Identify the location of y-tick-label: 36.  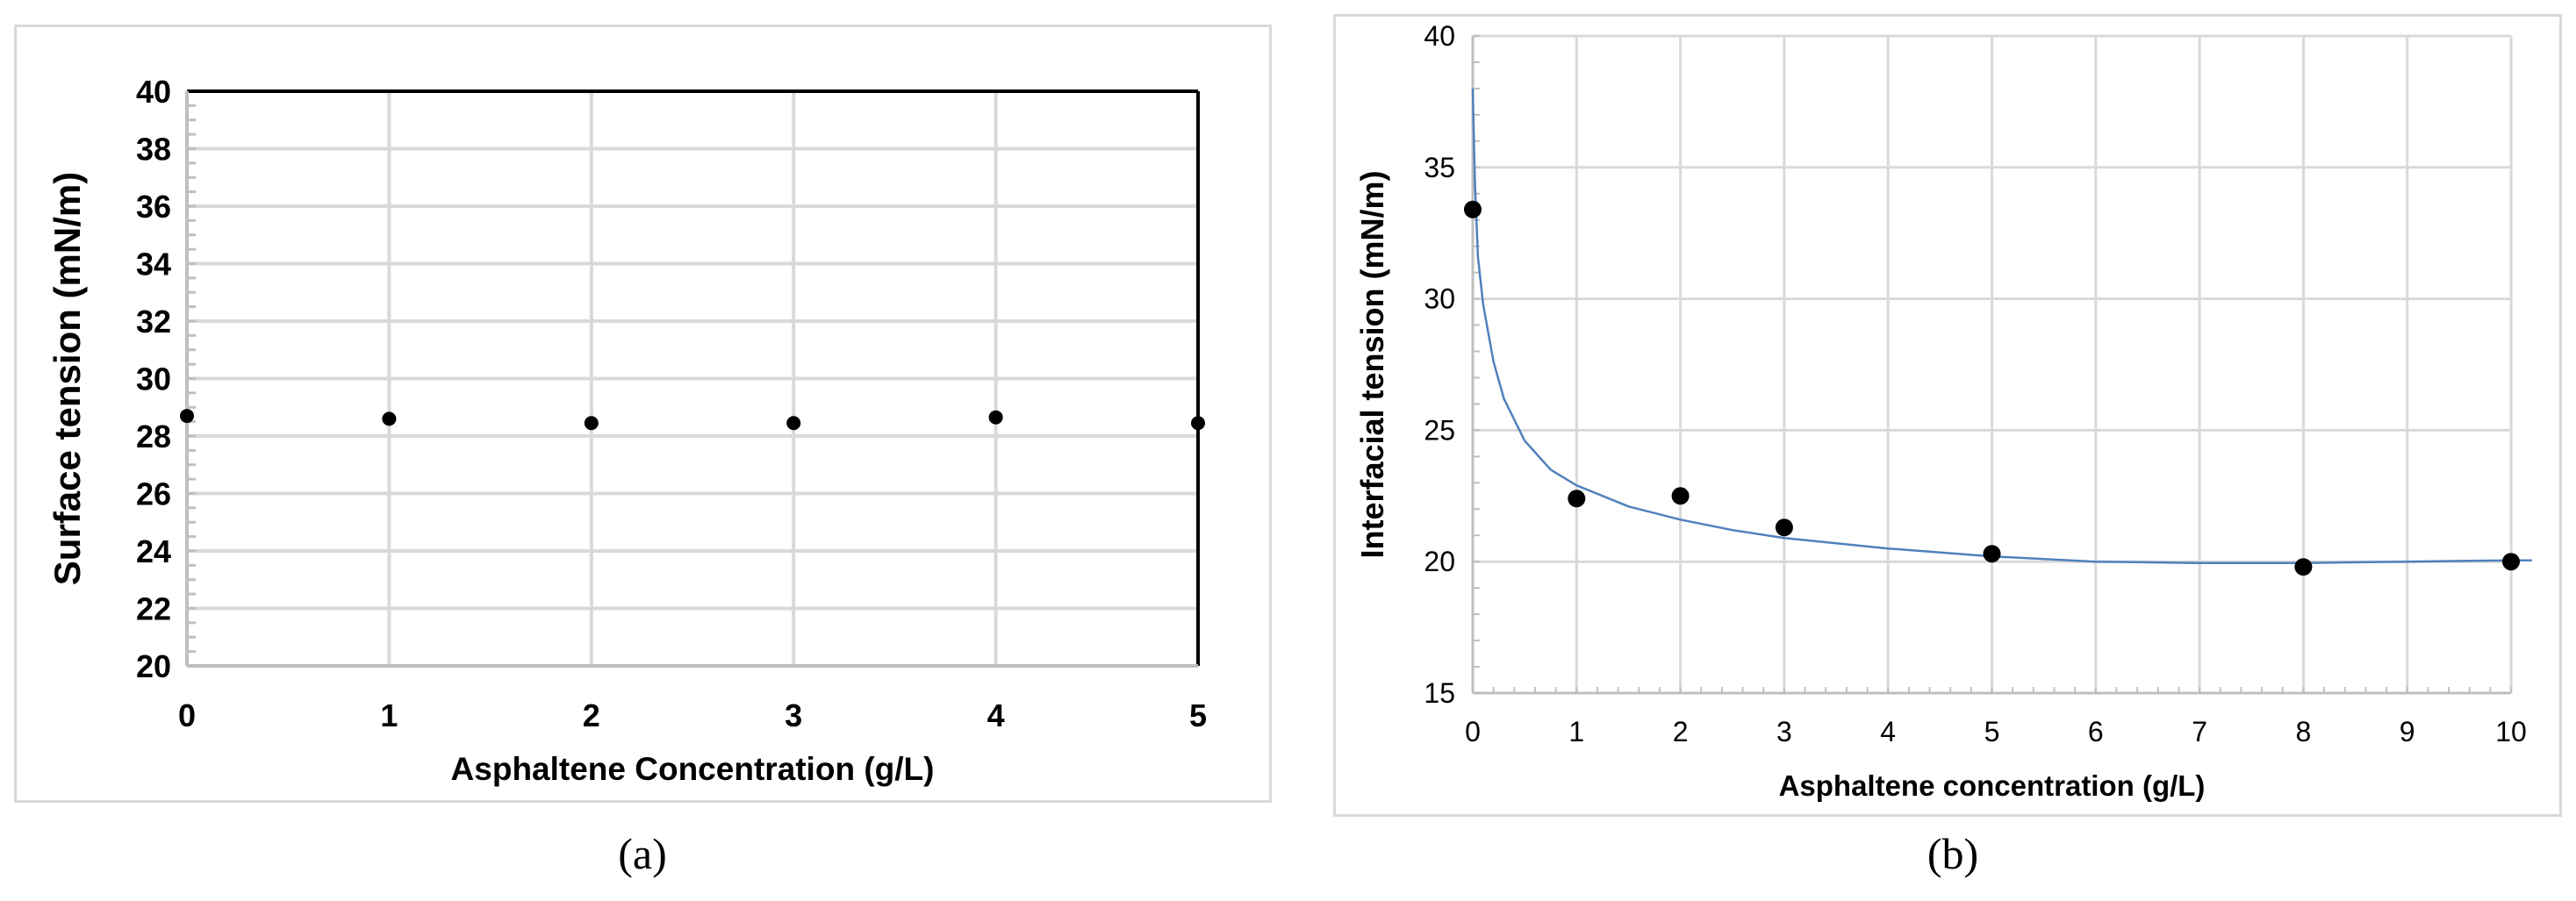
(153, 207).